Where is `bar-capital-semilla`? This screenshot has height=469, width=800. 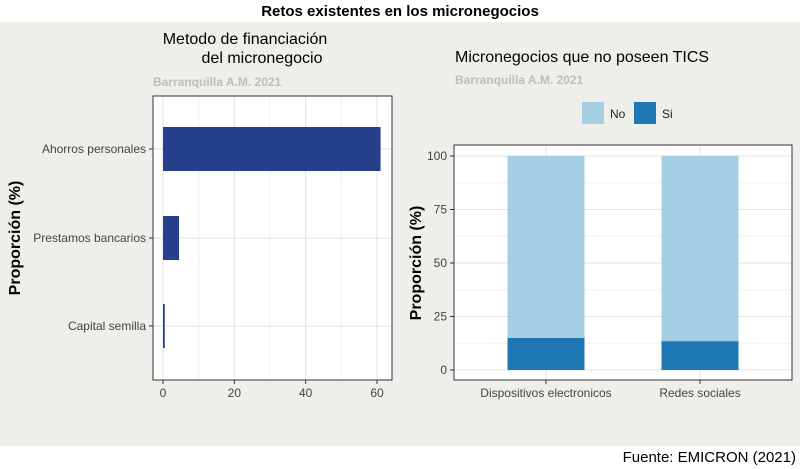
bar-capital-semilla is located at coordinates (164, 326).